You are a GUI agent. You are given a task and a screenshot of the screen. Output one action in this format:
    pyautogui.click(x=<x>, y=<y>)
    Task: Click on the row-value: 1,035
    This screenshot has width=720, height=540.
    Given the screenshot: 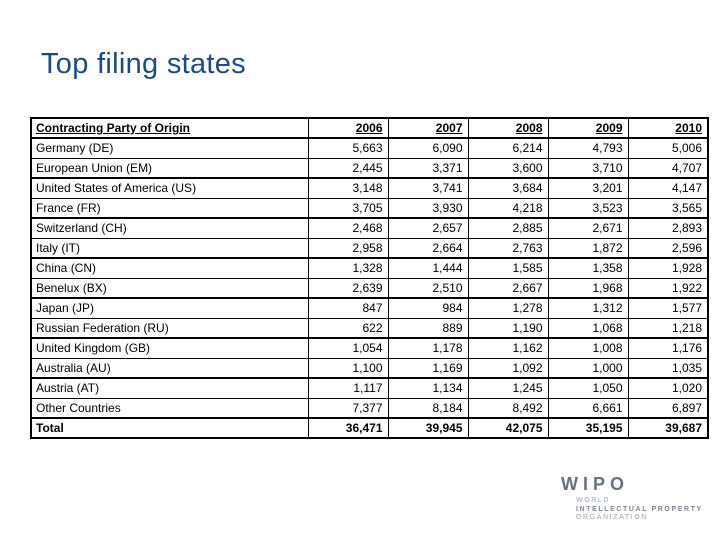 What is the action you would take?
    pyautogui.click(x=668, y=368)
    